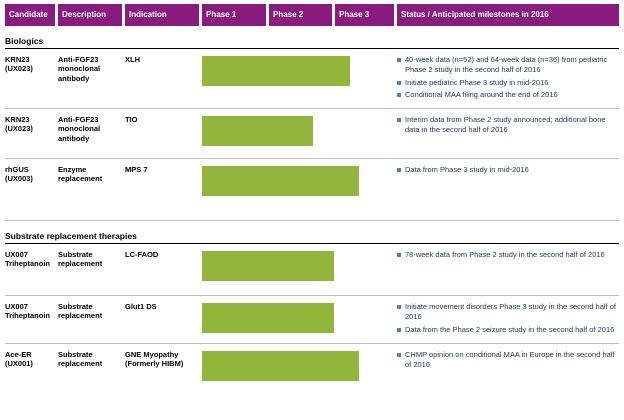 The height and width of the screenshot is (420, 624). I want to click on section-title-biologics: Biologics, so click(312, 40).